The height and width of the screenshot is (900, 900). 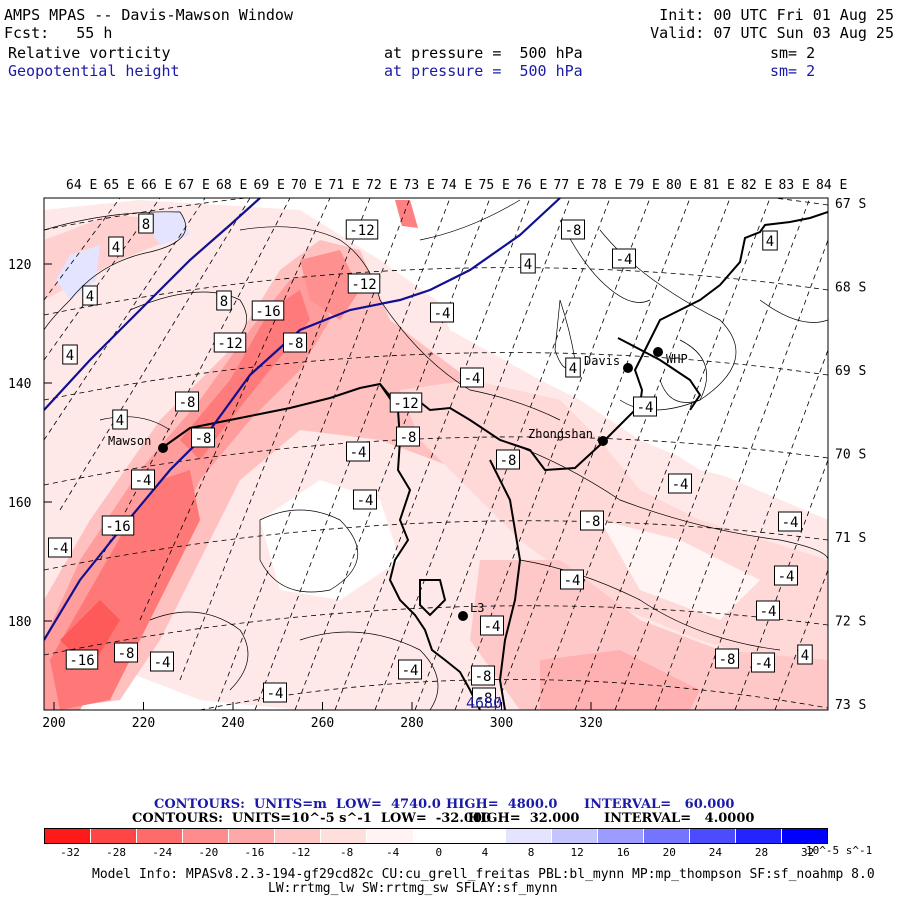 I want to click on legend-label: 16, so click(x=623, y=852).